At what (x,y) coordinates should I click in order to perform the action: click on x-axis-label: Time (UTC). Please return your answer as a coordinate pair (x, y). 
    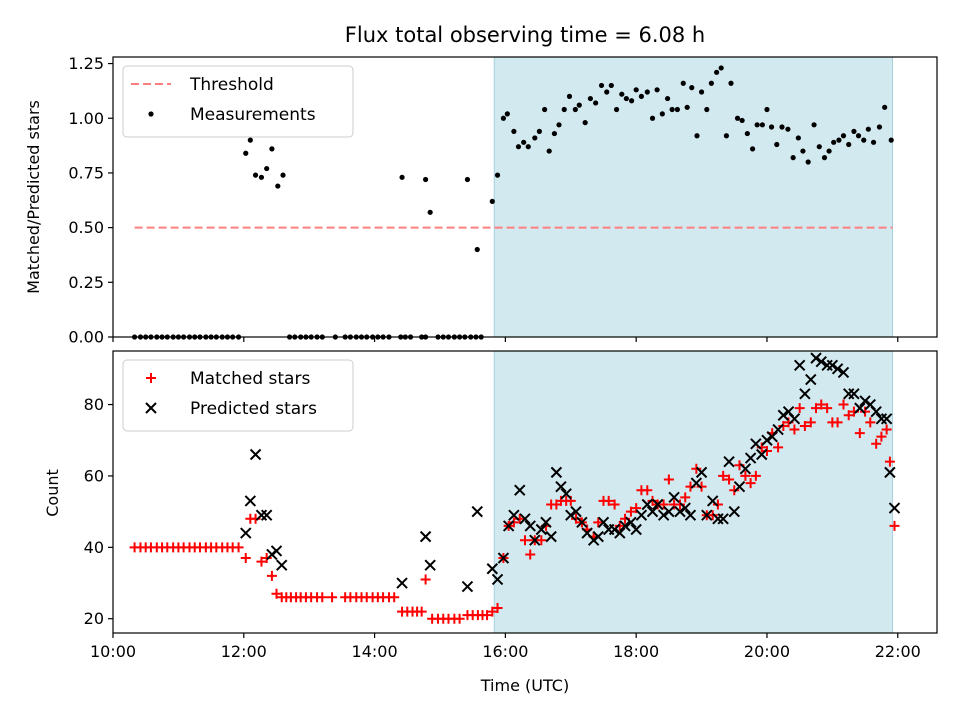
    Looking at the image, I should click on (524, 685).